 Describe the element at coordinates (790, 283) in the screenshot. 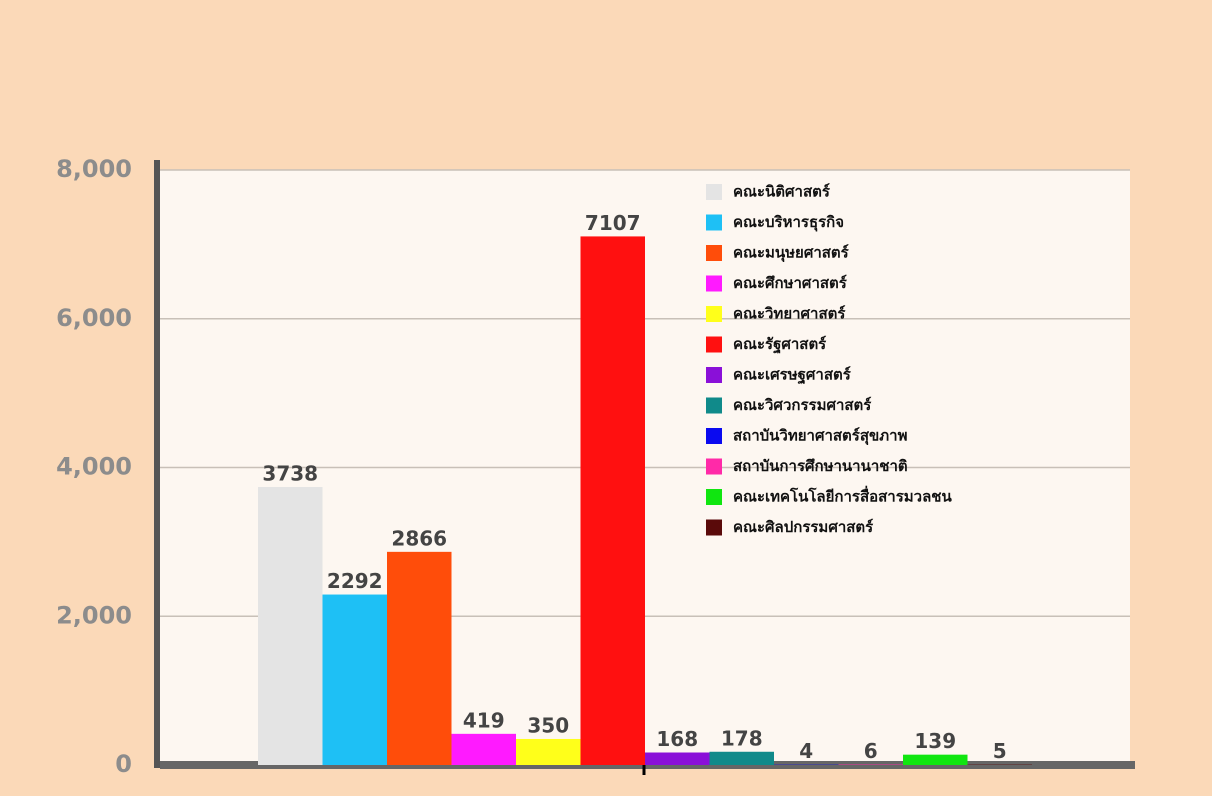

I see `legend-label: คณะศึกษาศาสตร์` at that location.